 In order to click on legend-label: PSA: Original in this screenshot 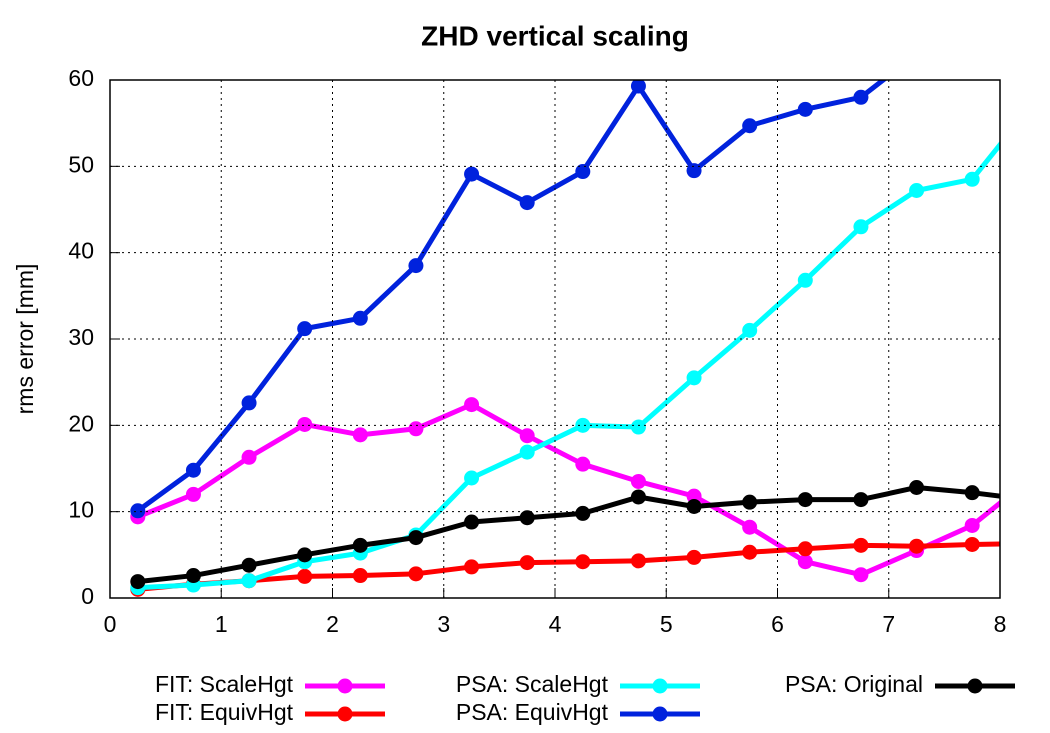, I will do `click(854, 684)`.